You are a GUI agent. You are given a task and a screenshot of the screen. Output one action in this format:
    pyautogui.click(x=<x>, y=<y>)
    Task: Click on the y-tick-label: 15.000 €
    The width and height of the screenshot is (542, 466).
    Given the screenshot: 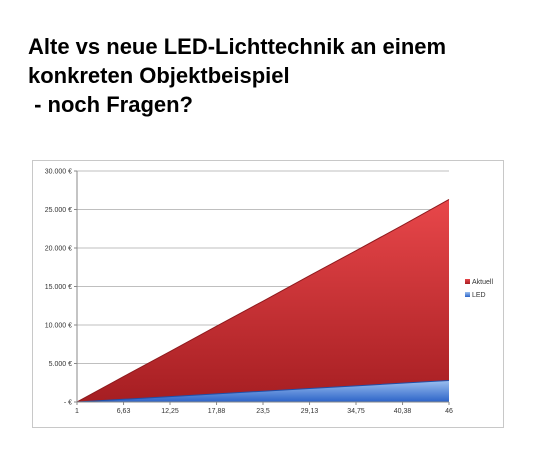 What is the action you would take?
    pyautogui.click(x=58, y=287)
    